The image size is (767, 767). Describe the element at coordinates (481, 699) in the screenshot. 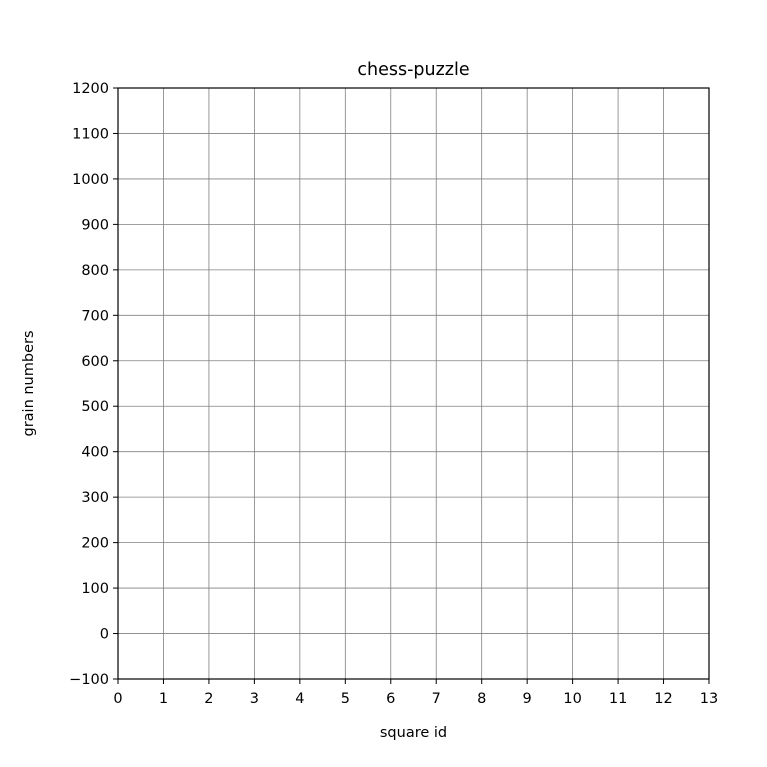

I see `x-tick-label: 8` at that location.